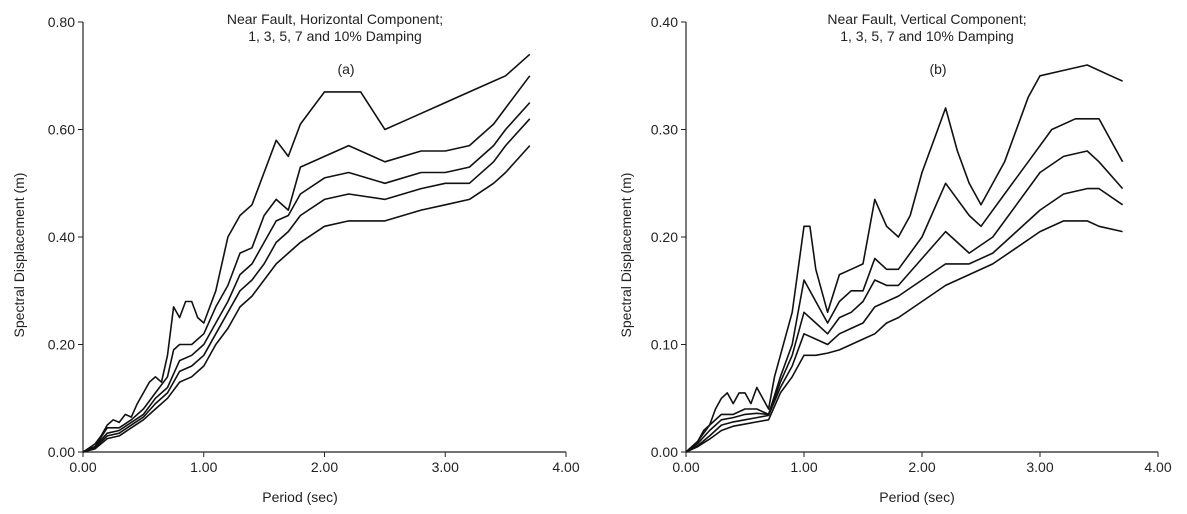 The image size is (1187, 514). Describe the element at coordinates (61, 130) in the screenshot. I see `y-tick-label: 0.60` at that location.